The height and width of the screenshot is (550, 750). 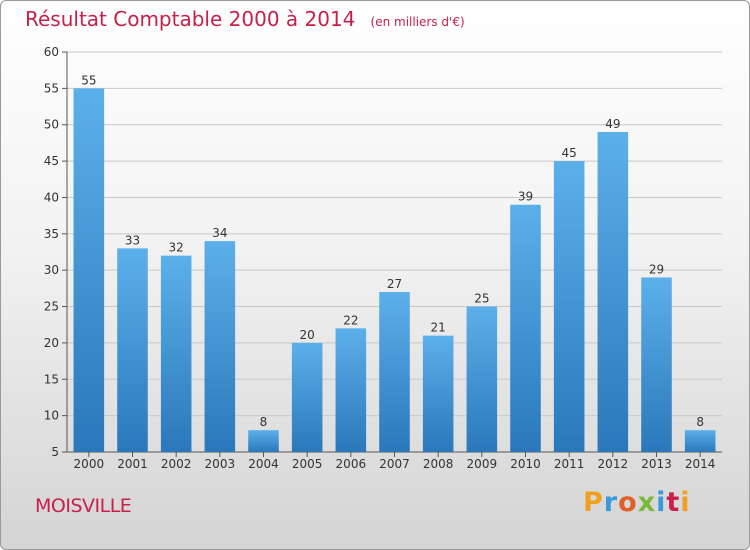 I want to click on y-tick-label: 60, so click(x=51, y=52).